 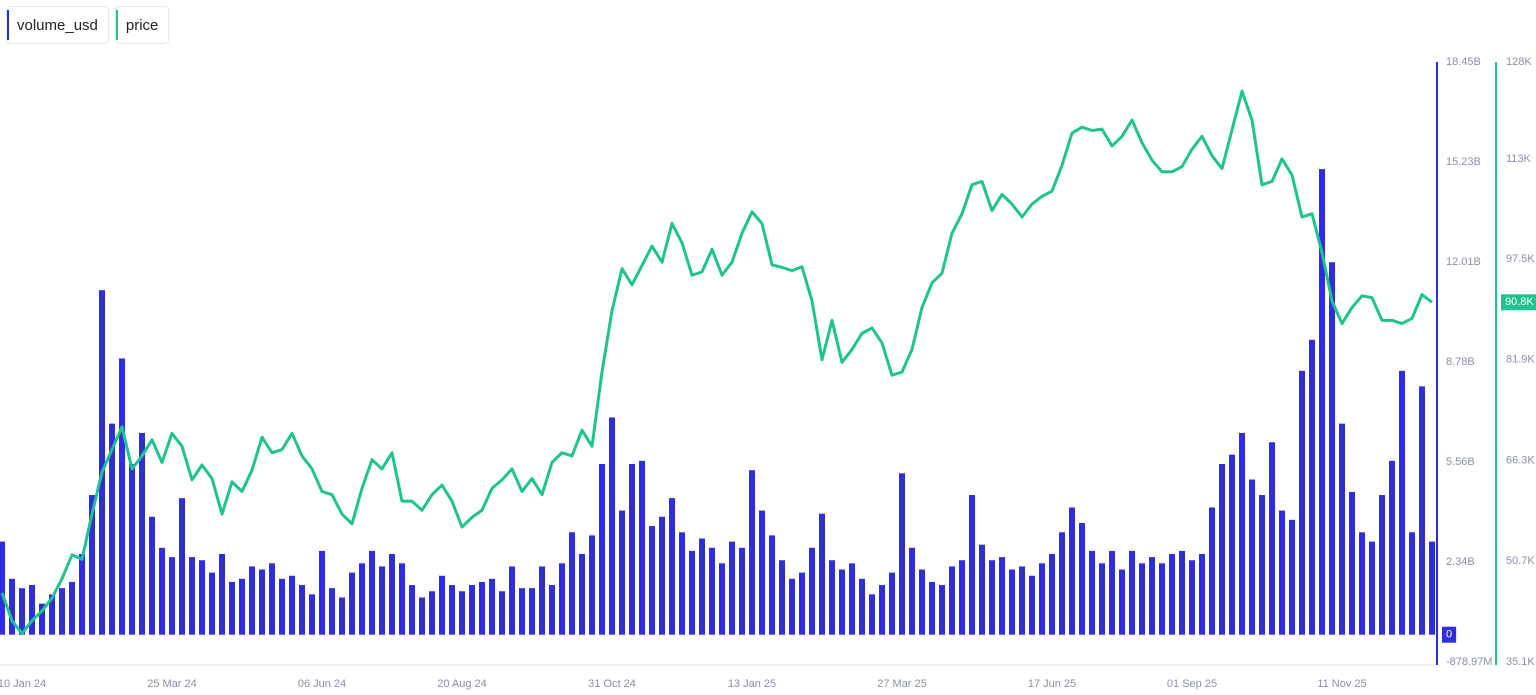 What do you see at coordinates (1520, 360) in the screenshot?
I see `y2-tick-label: 81.9K` at bounding box center [1520, 360].